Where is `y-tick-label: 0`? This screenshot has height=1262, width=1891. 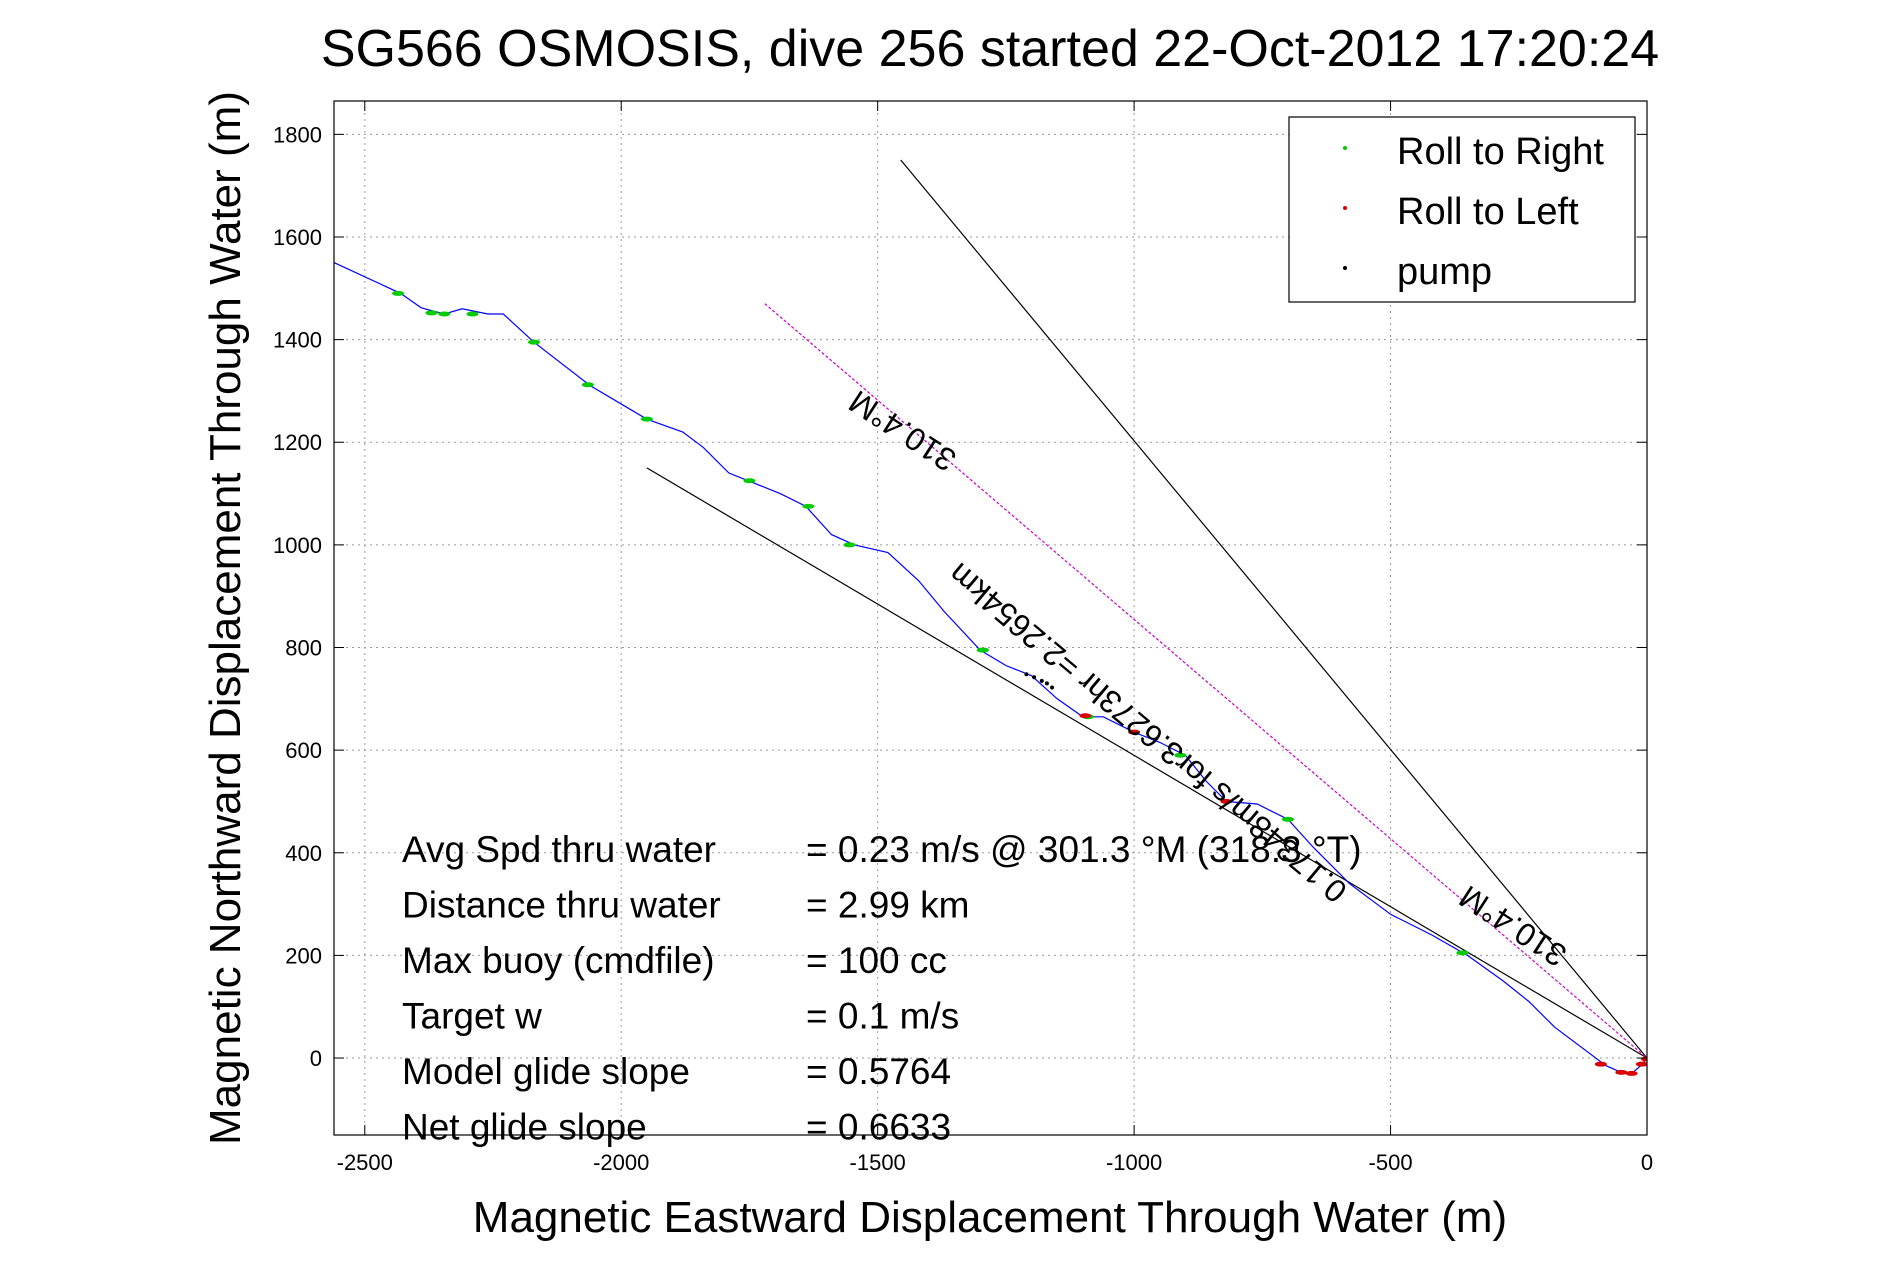 y-tick-label: 0 is located at coordinates (316, 1058).